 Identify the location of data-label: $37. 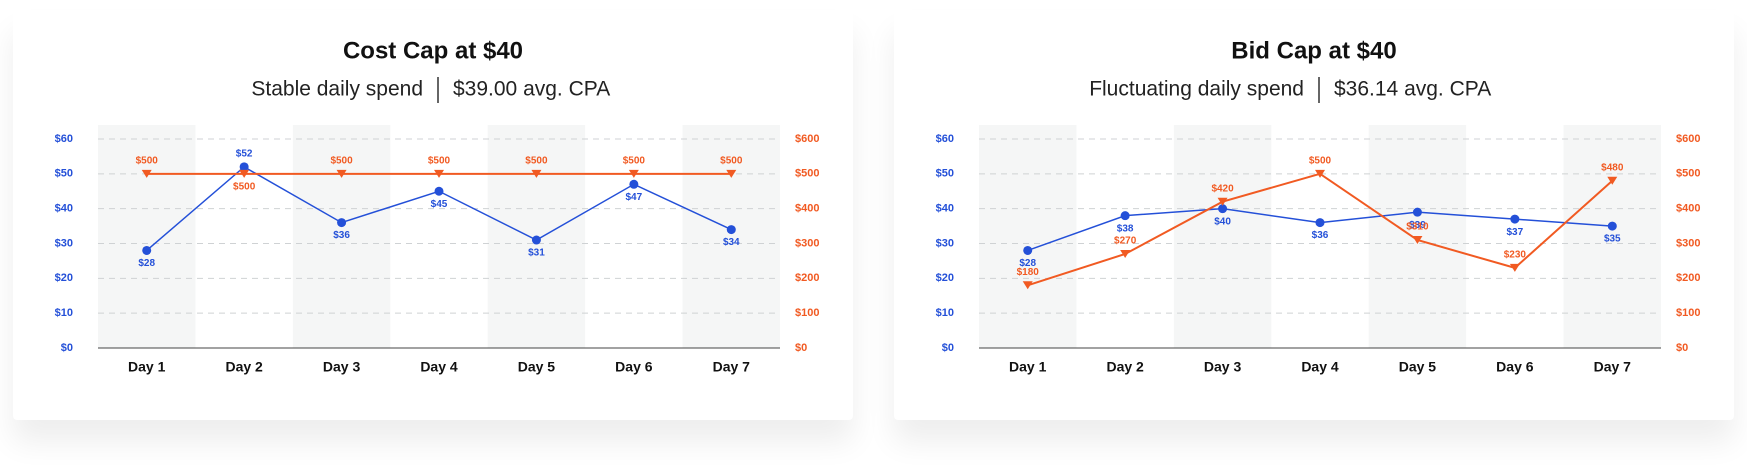
(1515, 232).